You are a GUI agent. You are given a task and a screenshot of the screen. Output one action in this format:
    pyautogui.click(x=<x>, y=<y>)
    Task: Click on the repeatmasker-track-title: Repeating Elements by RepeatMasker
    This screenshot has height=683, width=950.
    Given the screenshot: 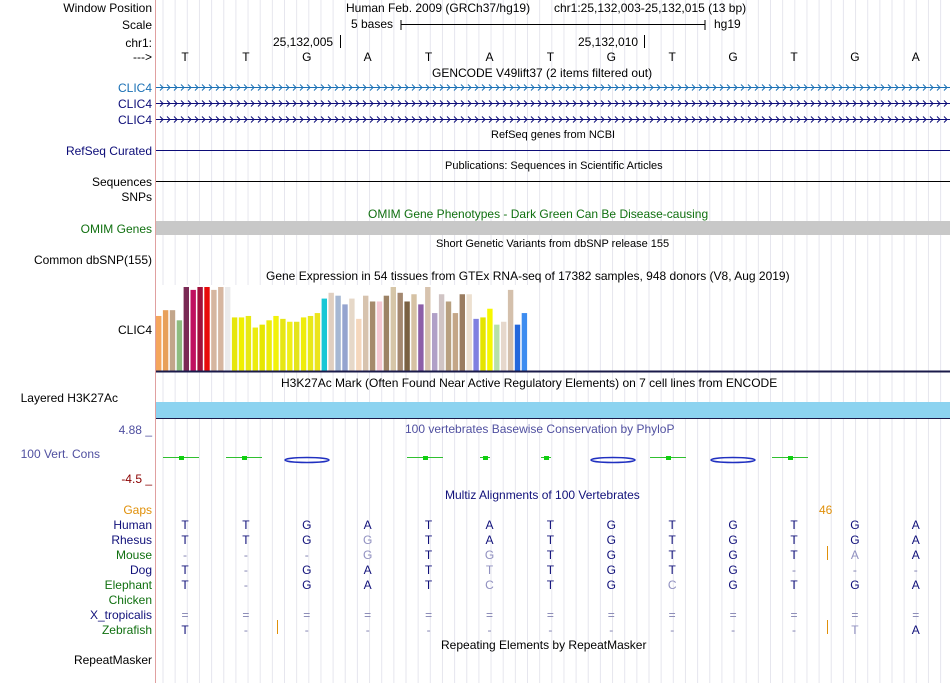 What is the action you would take?
    pyautogui.click(x=544, y=645)
    